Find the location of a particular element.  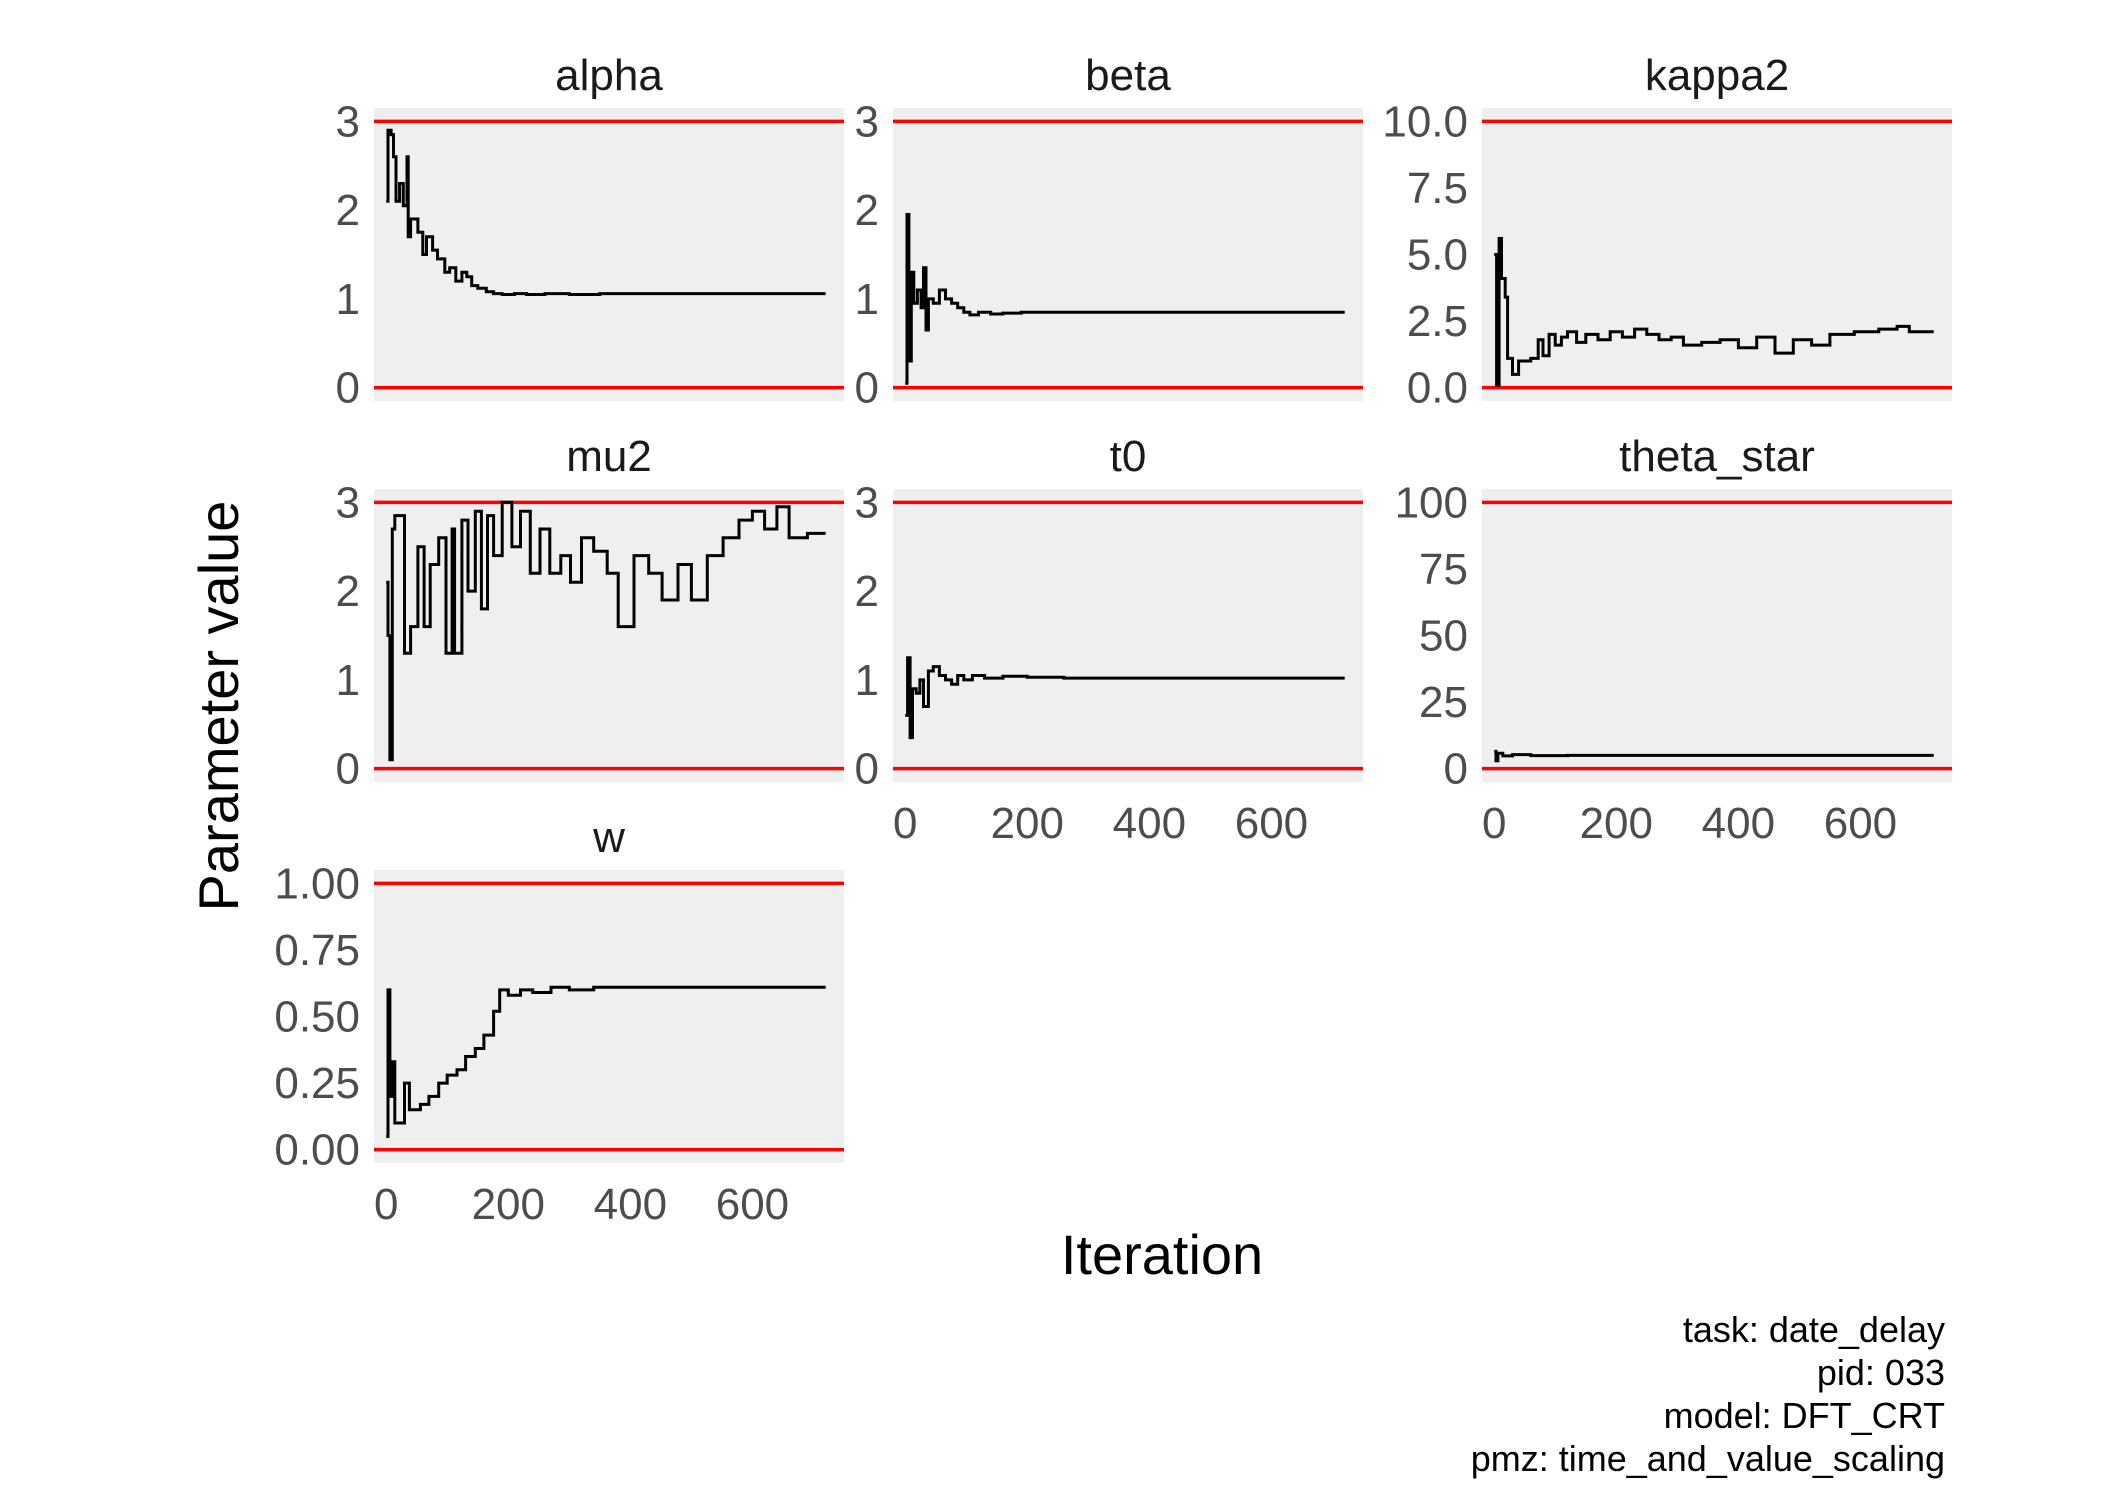

y-tick-label: 75 is located at coordinates (1443, 569).